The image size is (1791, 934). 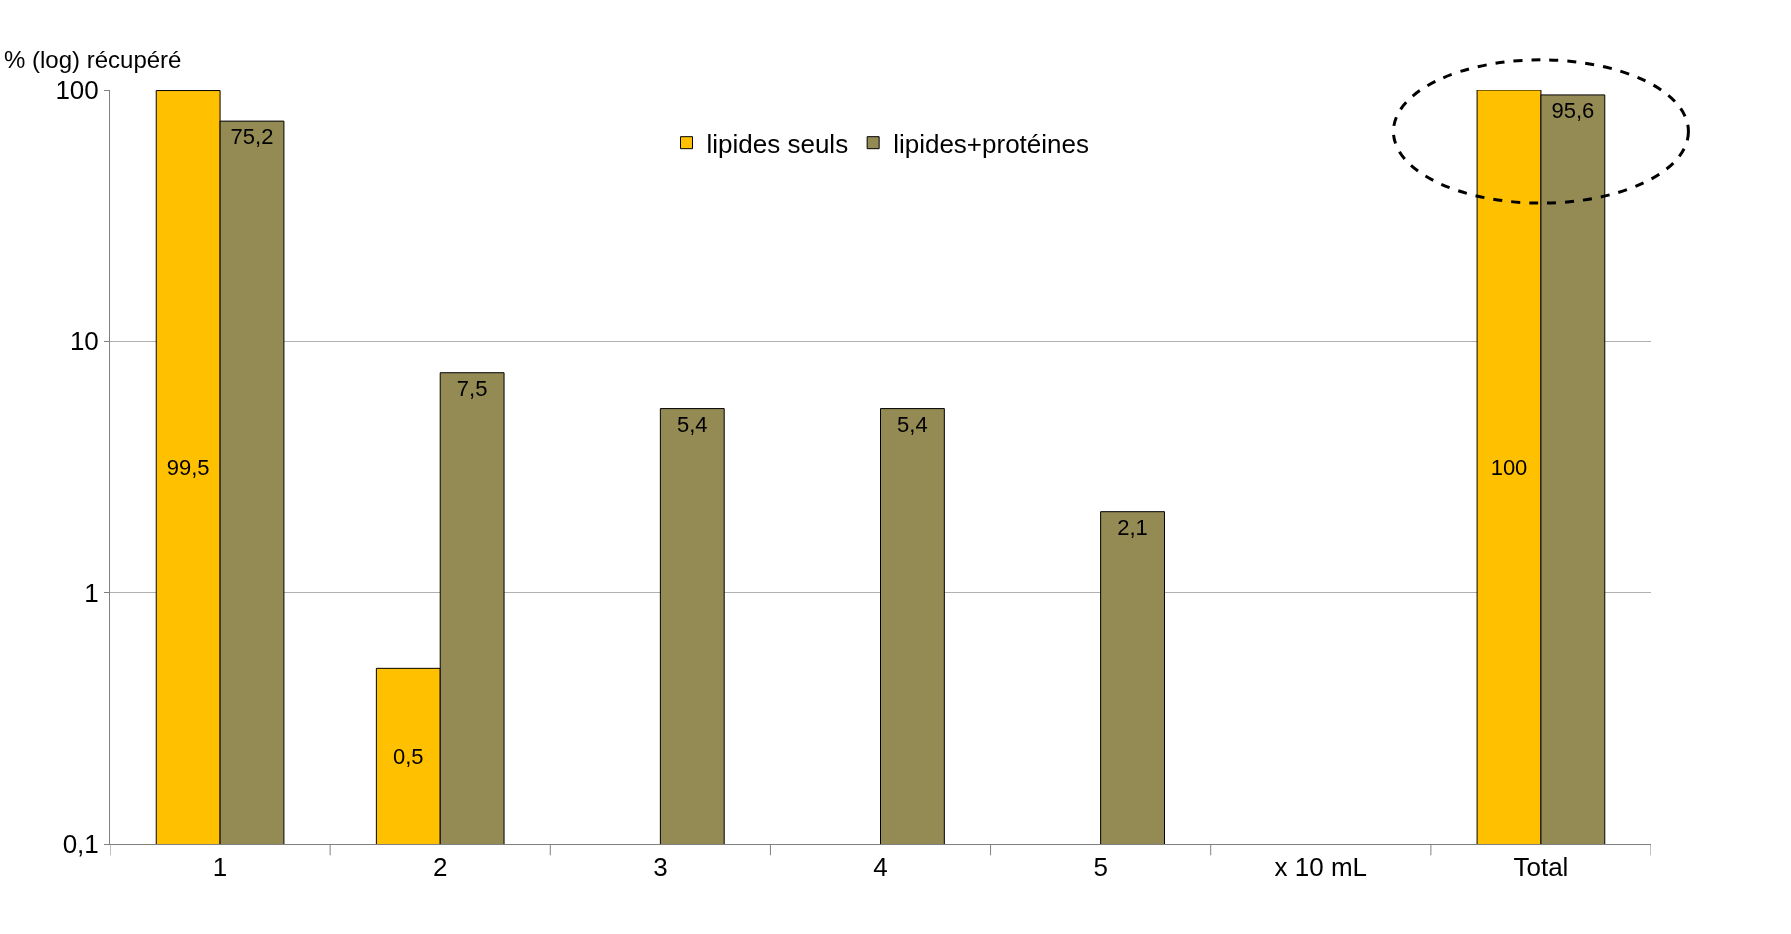 I want to click on x-tick-label: 1, so click(x=220, y=867).